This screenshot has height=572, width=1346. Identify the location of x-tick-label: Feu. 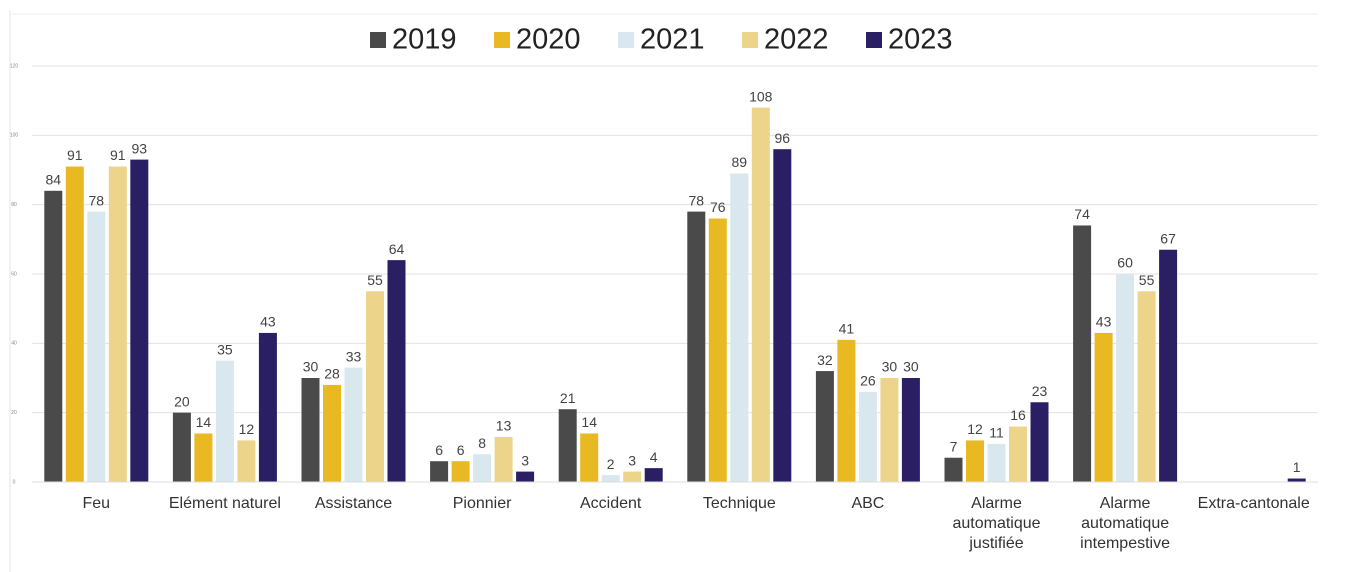
(96, 503).